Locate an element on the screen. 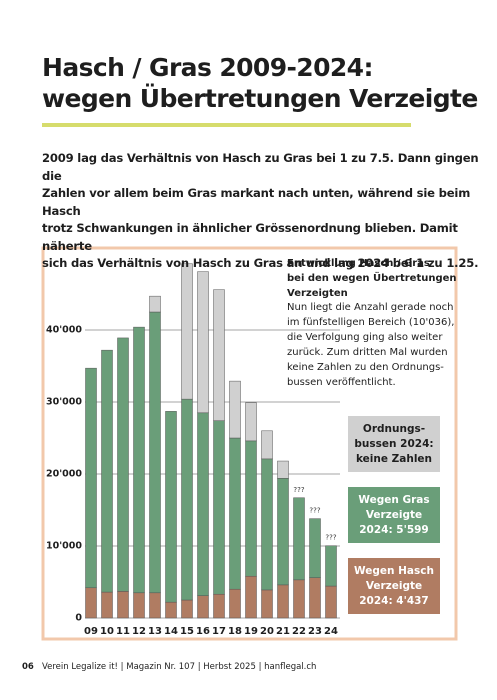 The height and width of the screenshot is (700, 497). x-tick-label: 20 is located at coordinates (267, 631).